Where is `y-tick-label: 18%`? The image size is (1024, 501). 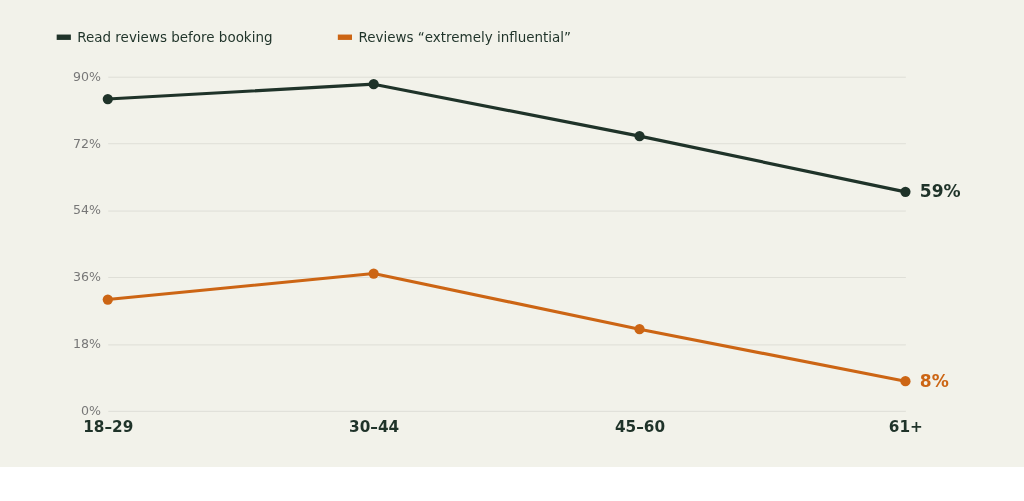 y-tick-label: 18% is located at coordinates (87, 344).